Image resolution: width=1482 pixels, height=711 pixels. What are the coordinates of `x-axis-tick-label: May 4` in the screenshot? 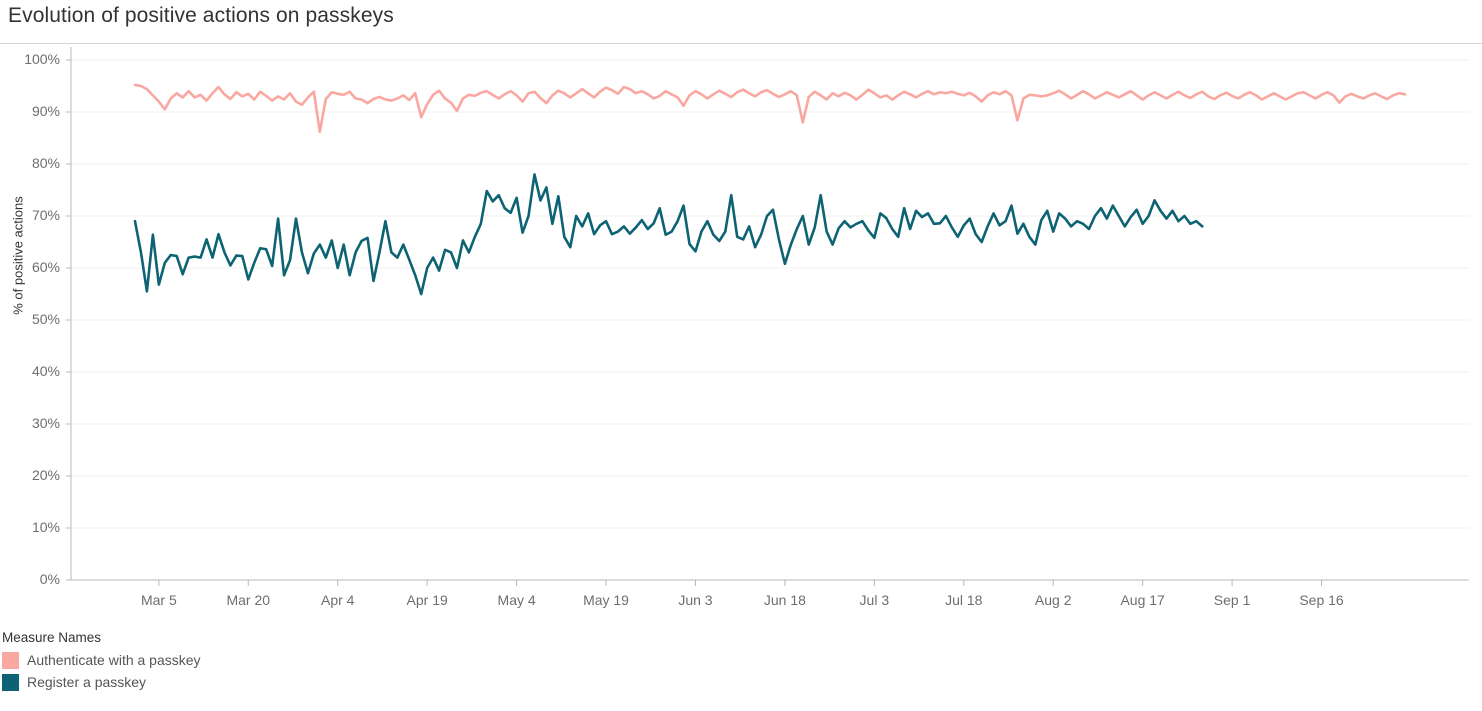 It's located at (516, 600).